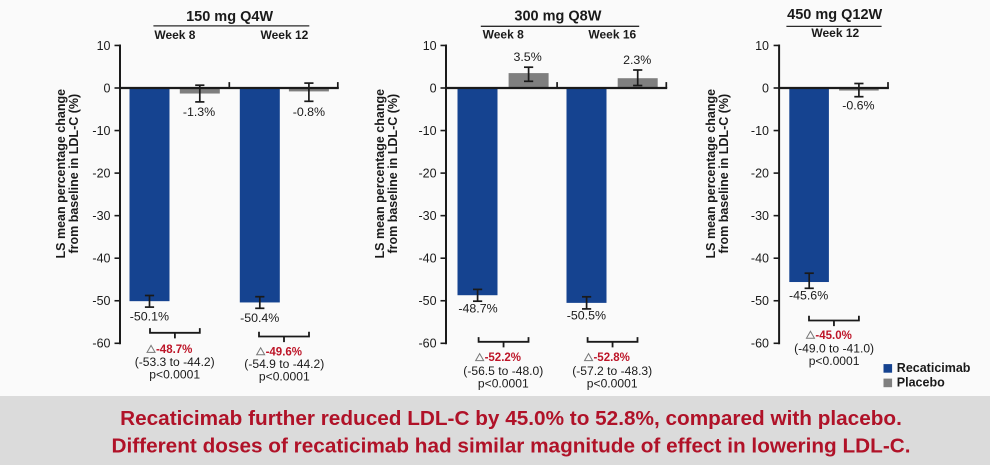 The height and width of the screenshot is (465, 990). What do you see at coordinates (503, 371) in the screenshot?
I see `svg-text: (-56.5 to -48.0)` at bounding box center [503, 371].